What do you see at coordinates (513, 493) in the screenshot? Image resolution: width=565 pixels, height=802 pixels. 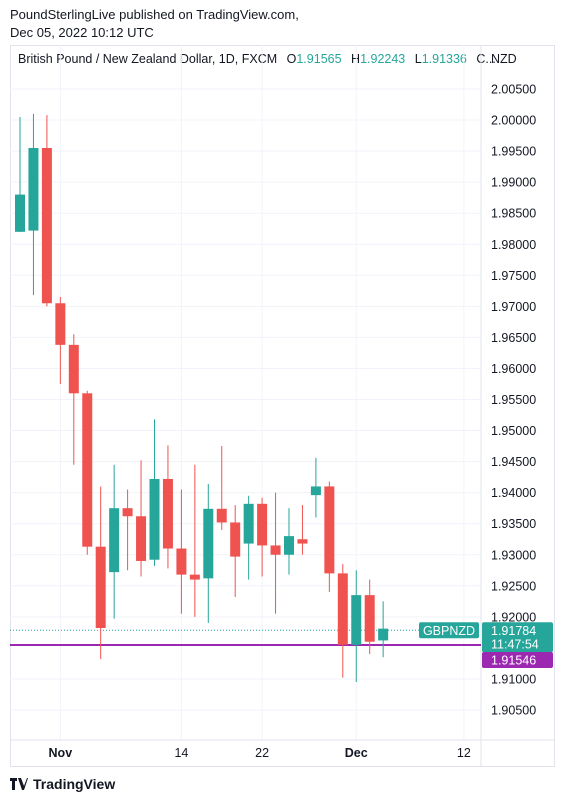 I see `y-tick-label: 1.94000` at bounding box center [513, 493].